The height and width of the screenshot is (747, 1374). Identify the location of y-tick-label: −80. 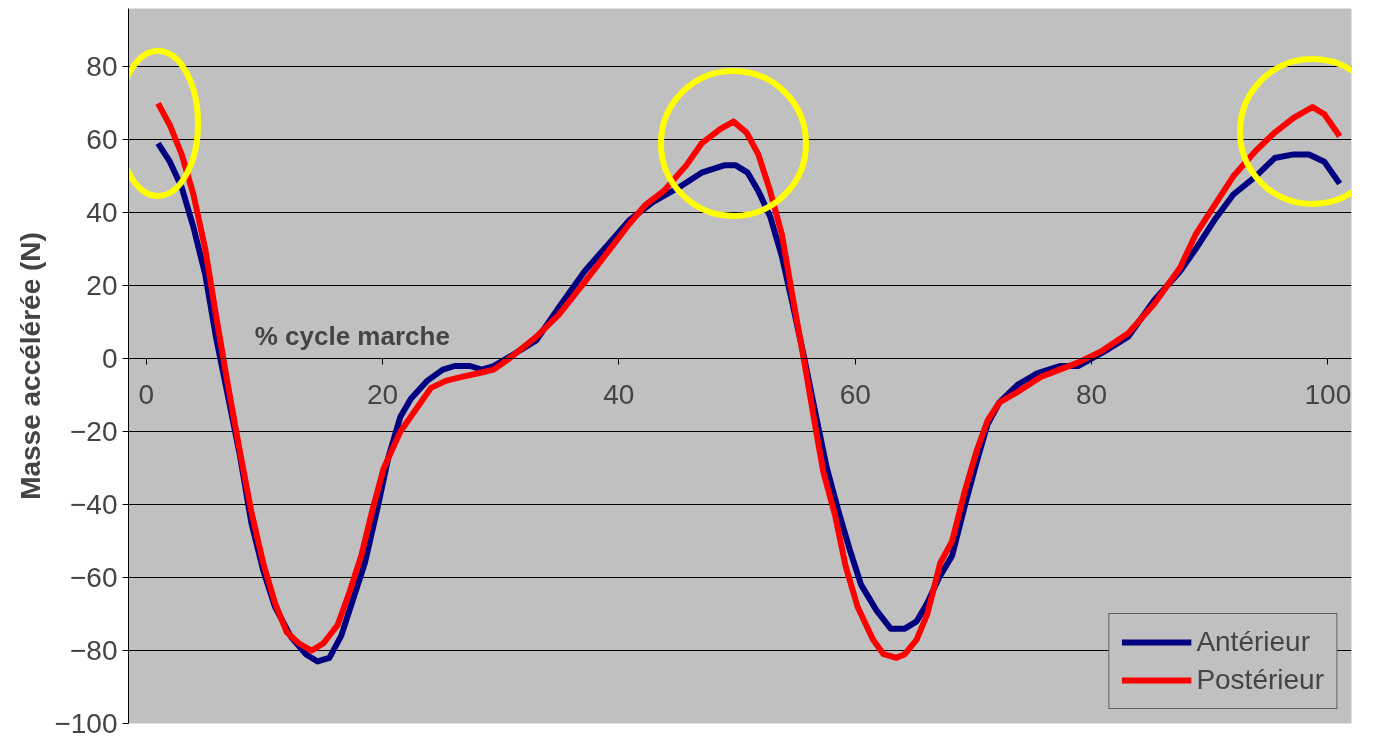
(94, 651).